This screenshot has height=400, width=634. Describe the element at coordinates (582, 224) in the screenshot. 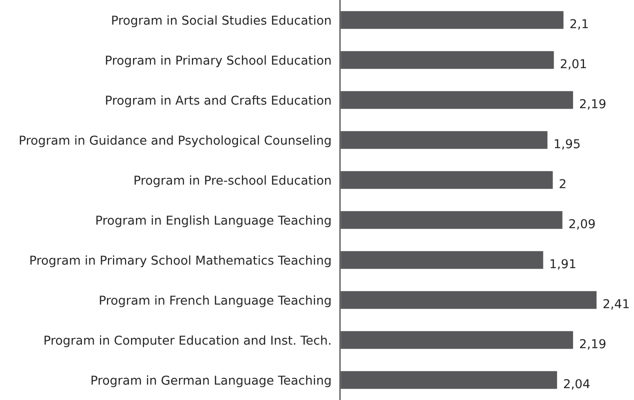

I see `data-label: 2,09` at that location.